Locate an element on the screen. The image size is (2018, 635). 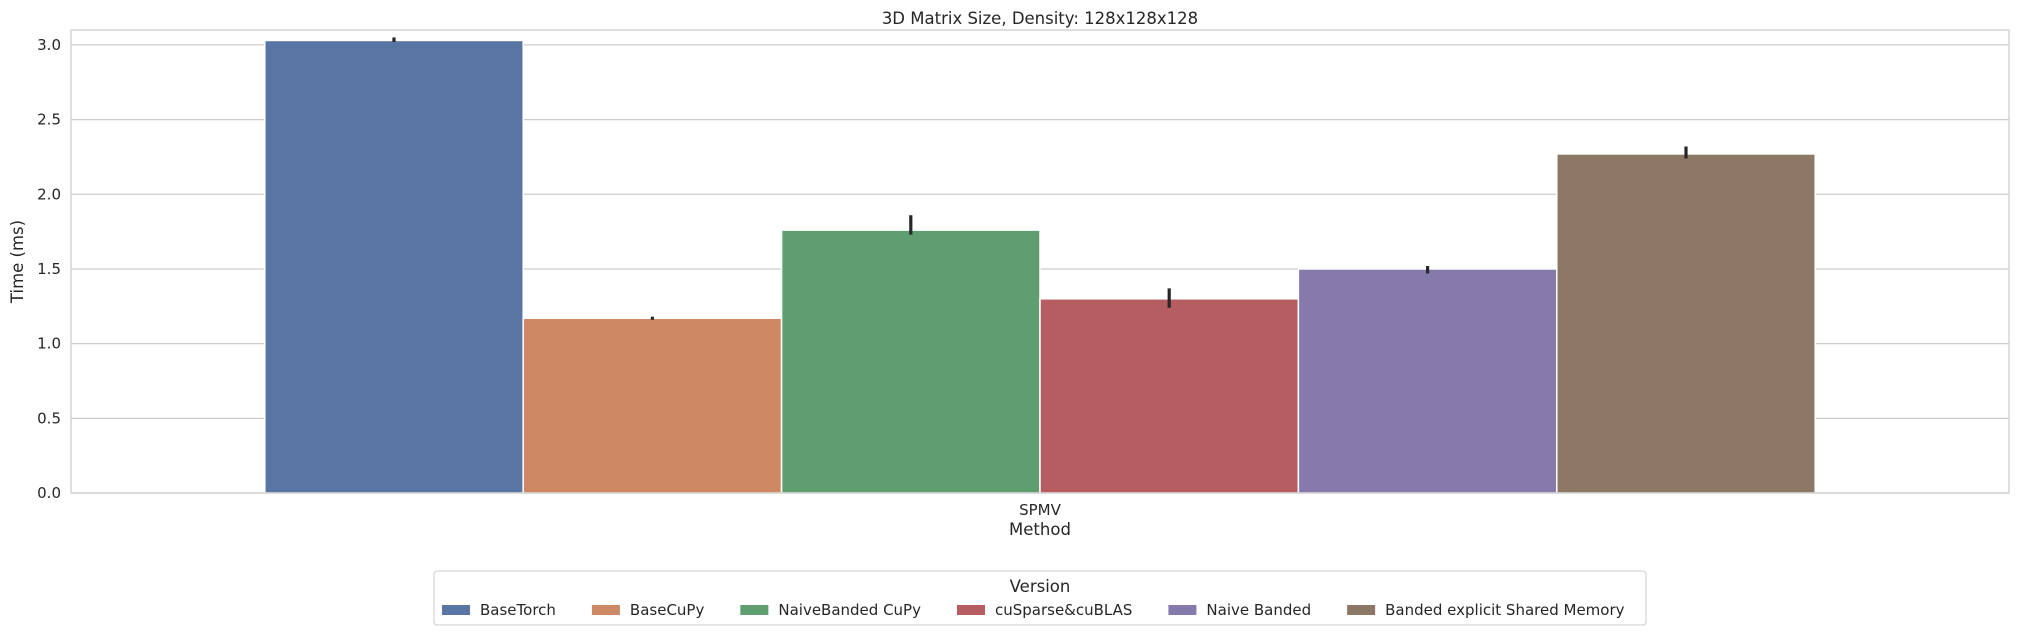
bar-naivebanded-cupy is located at coordinates (910, 361).